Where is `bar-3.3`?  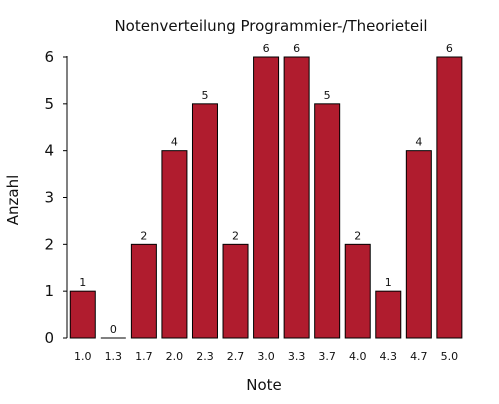
bar-3.3 is located at coordinates (296, 197).